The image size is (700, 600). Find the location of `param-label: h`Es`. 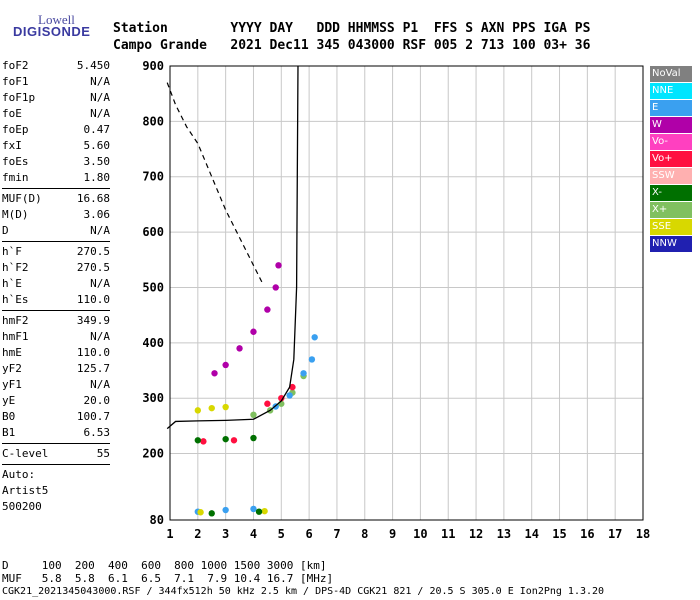

param-label: h`Es is located at coordinates (15, 299).